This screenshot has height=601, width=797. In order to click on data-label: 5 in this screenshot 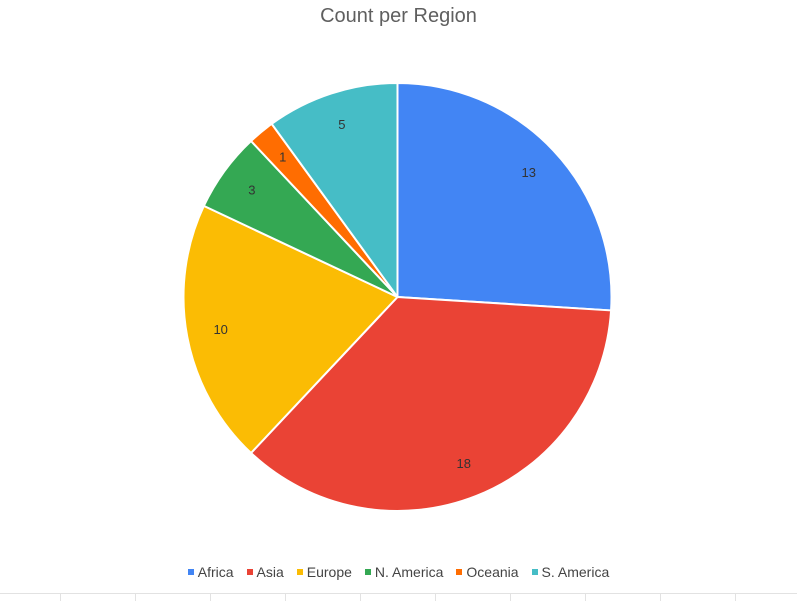, I will do `click(341, 124)`.